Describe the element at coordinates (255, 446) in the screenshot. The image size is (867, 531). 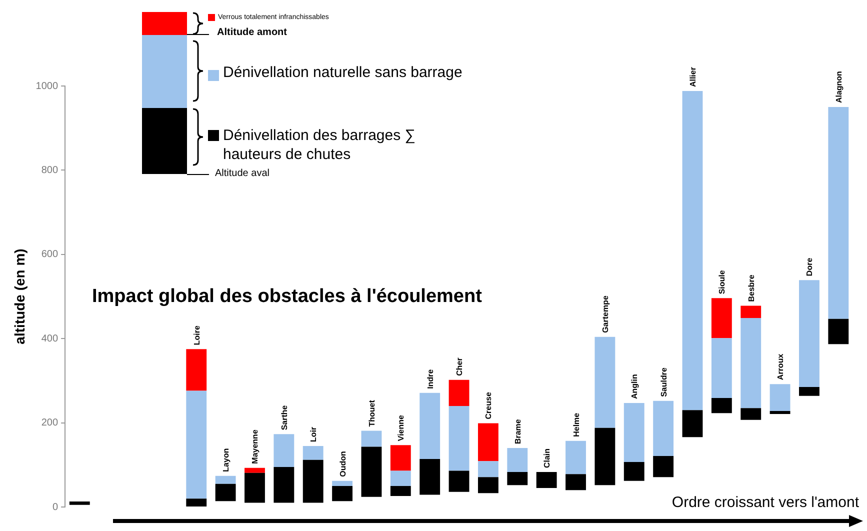
I see `x-tick-label: Mayenne` at that location.